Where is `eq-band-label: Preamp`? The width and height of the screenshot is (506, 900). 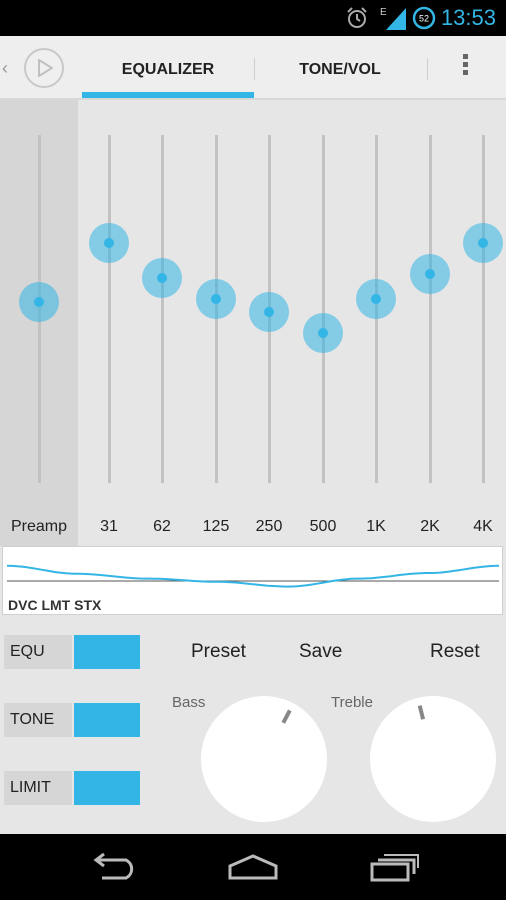
eq-band-label: Preamp is located at coordinates (39, 526).